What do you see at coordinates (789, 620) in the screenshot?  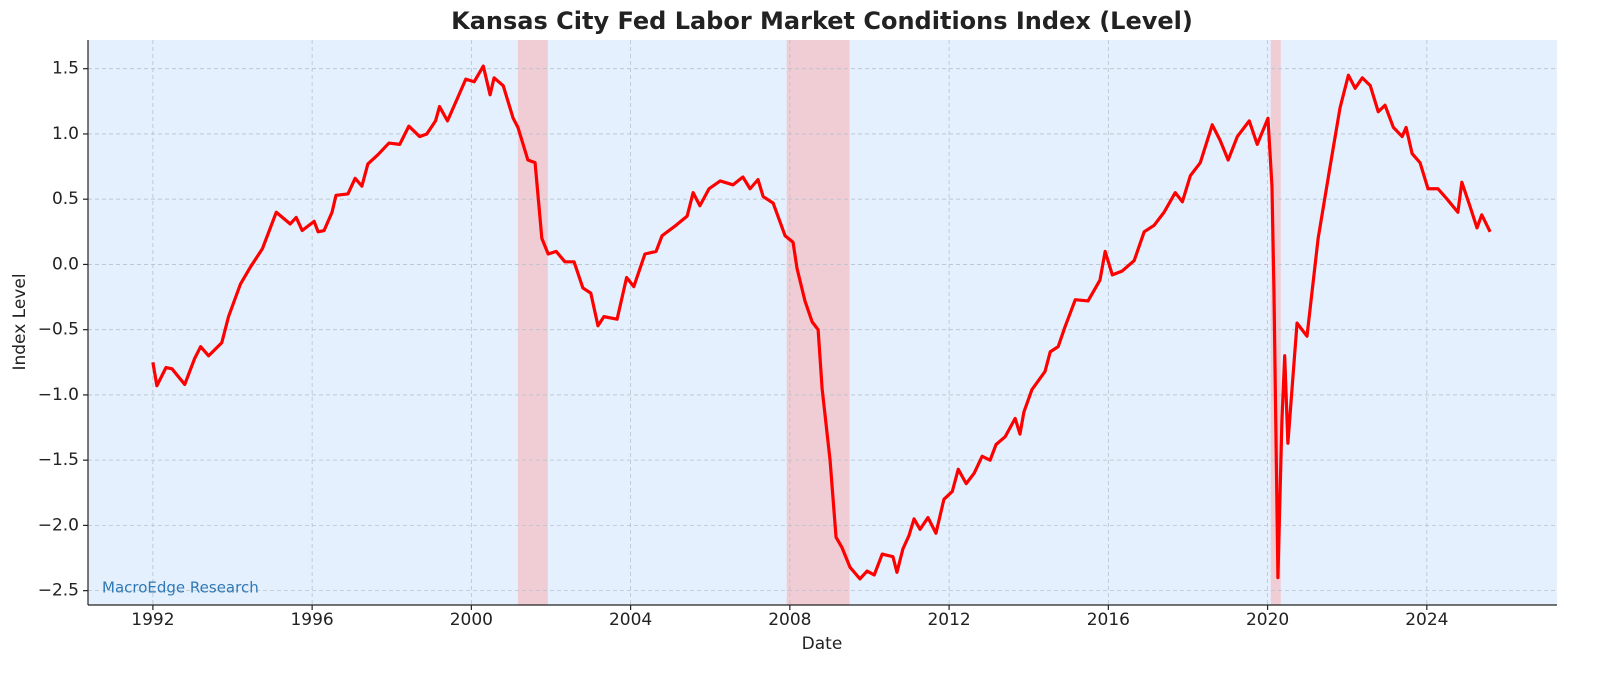 I see `x-tick-label: 2008` at bounding box center [789, 620].